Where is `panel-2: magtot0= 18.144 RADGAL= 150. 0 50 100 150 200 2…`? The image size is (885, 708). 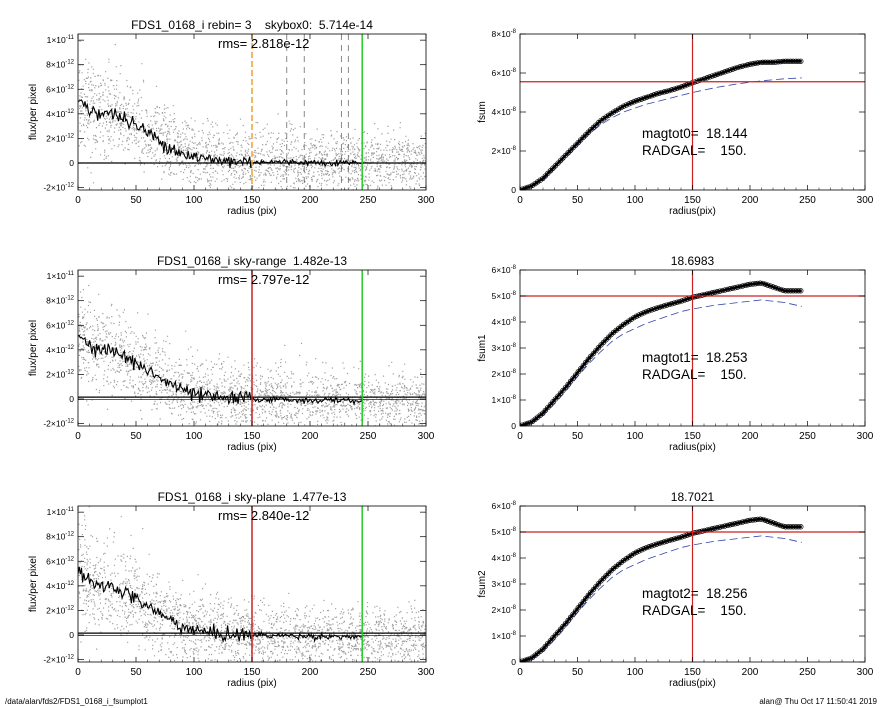
panel-2: magtot0= 18.144 RADGAL= 150. 0 50 100 150 200 2… is located at coordinates (675, 123).